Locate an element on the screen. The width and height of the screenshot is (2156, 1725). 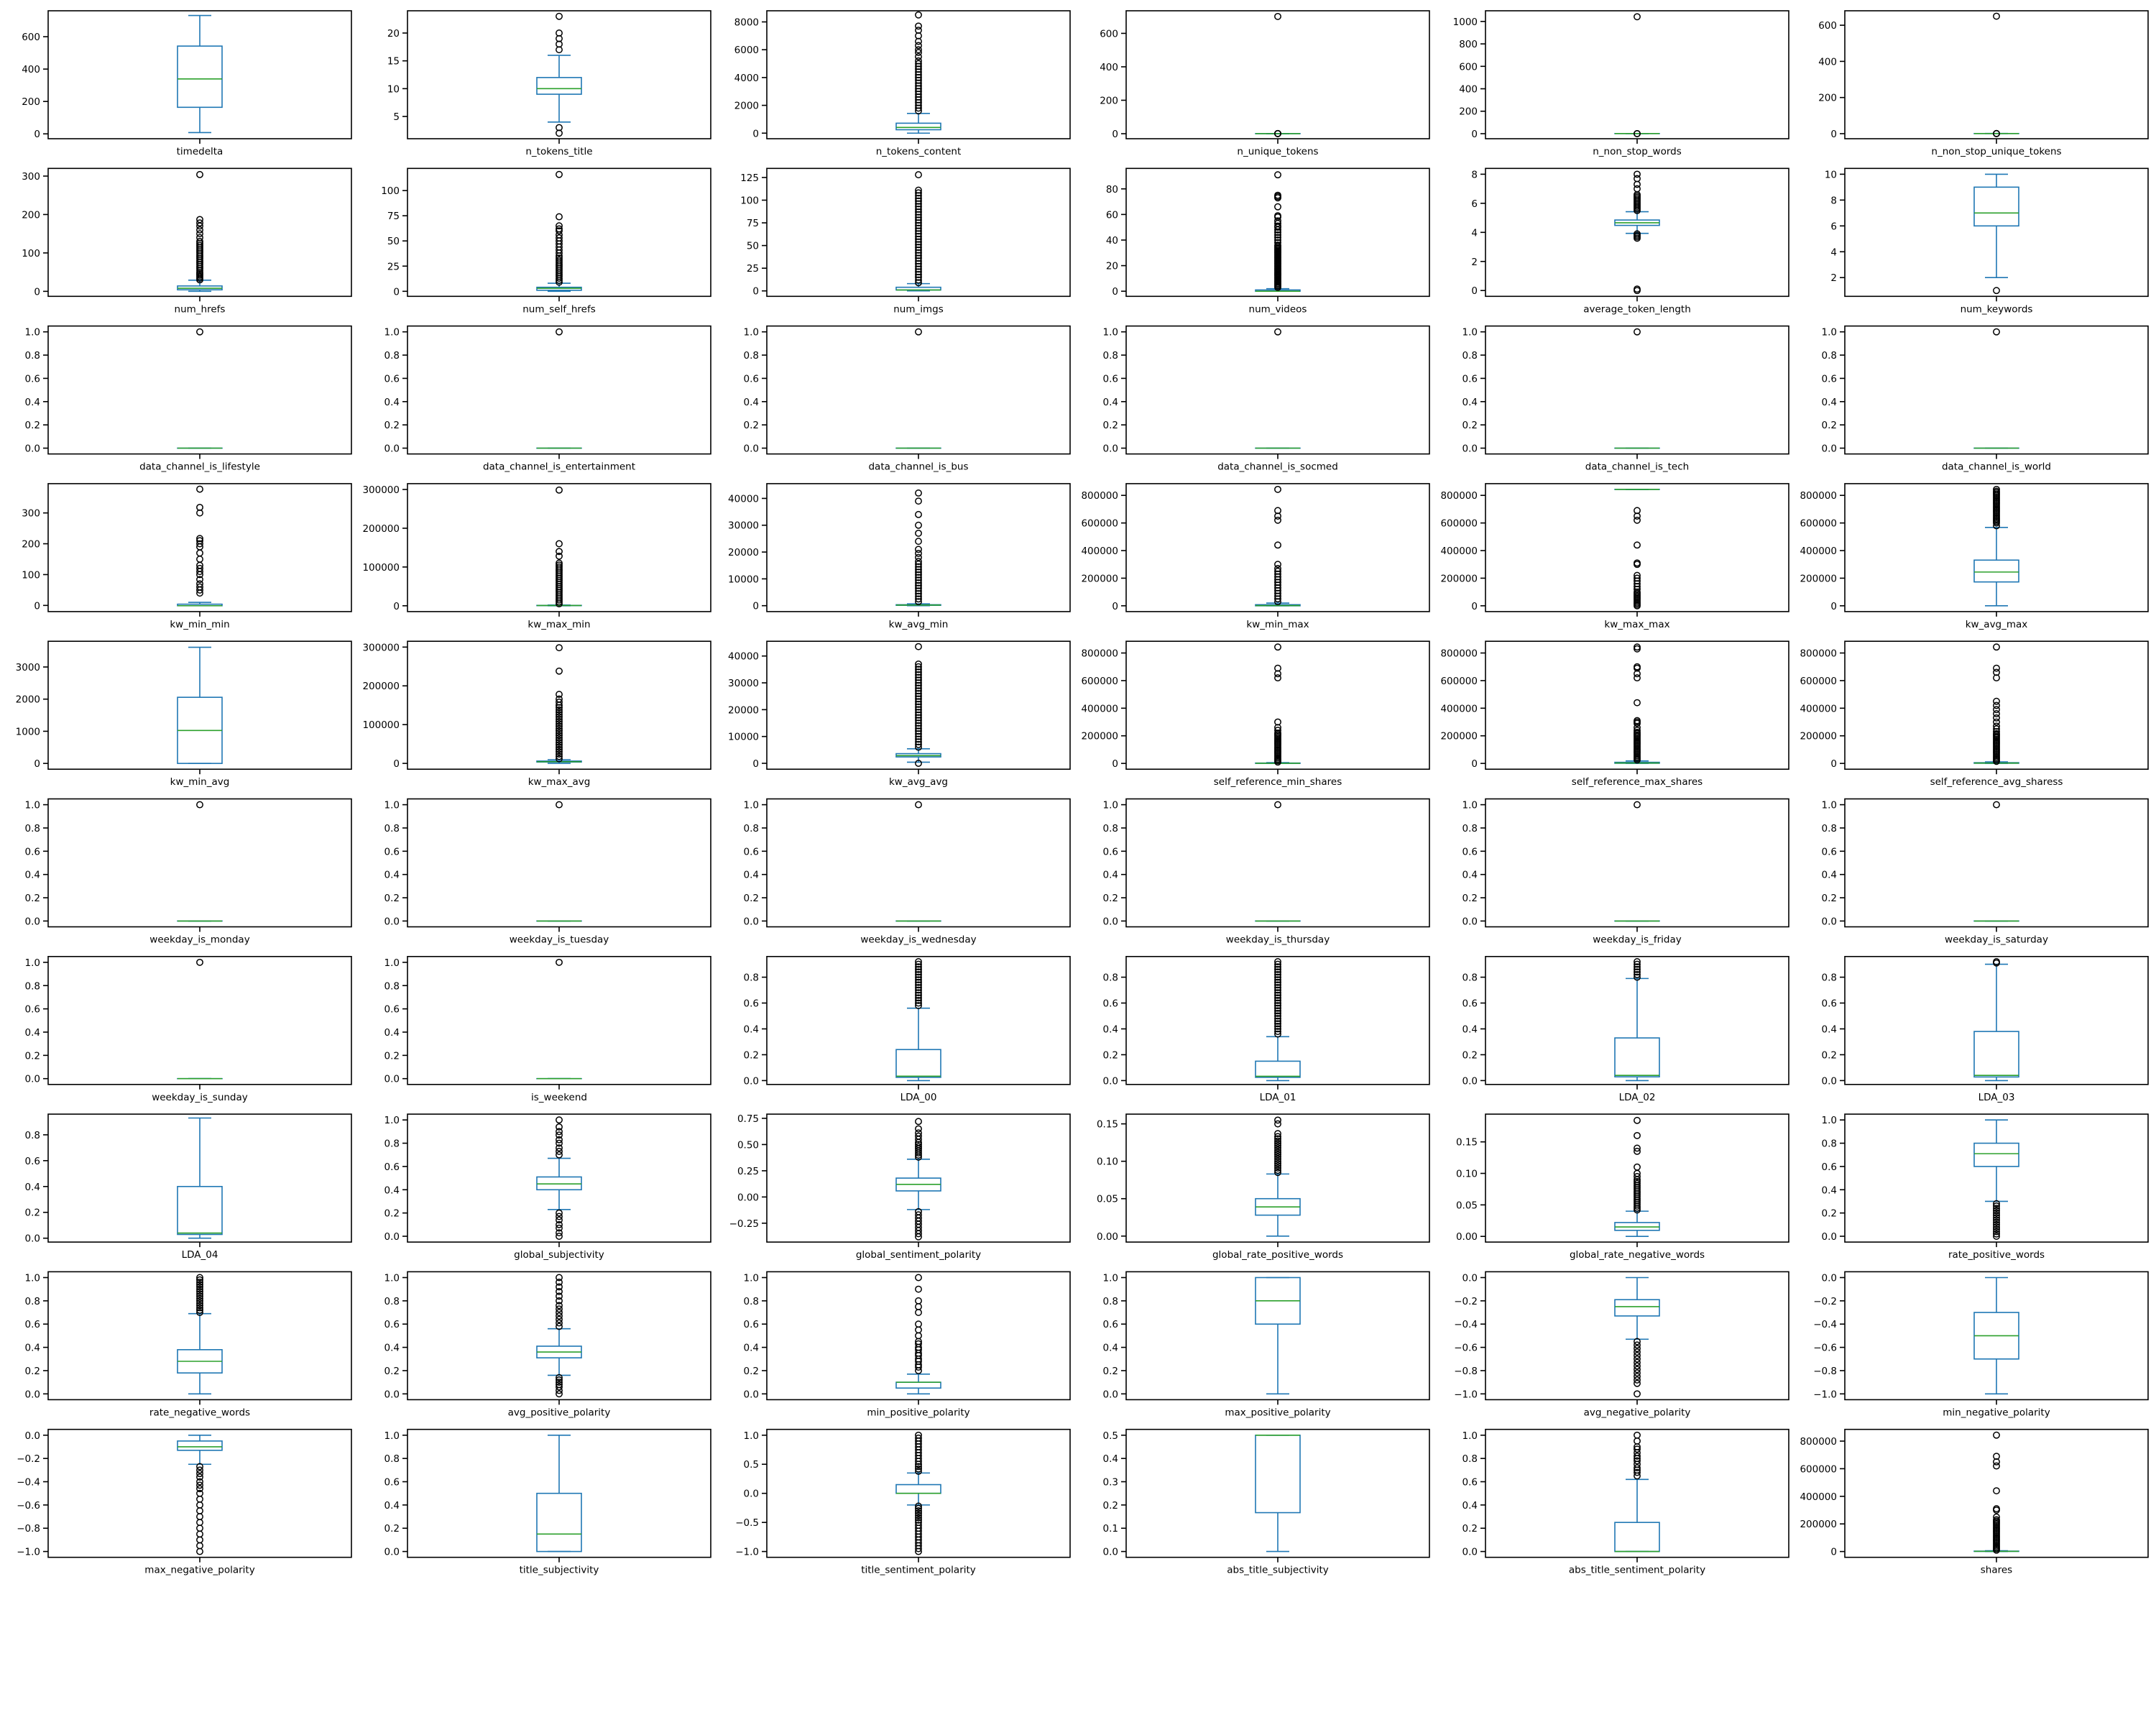
x-tick-label: weekday_is_sunday is located at coordinates (200, 1097).